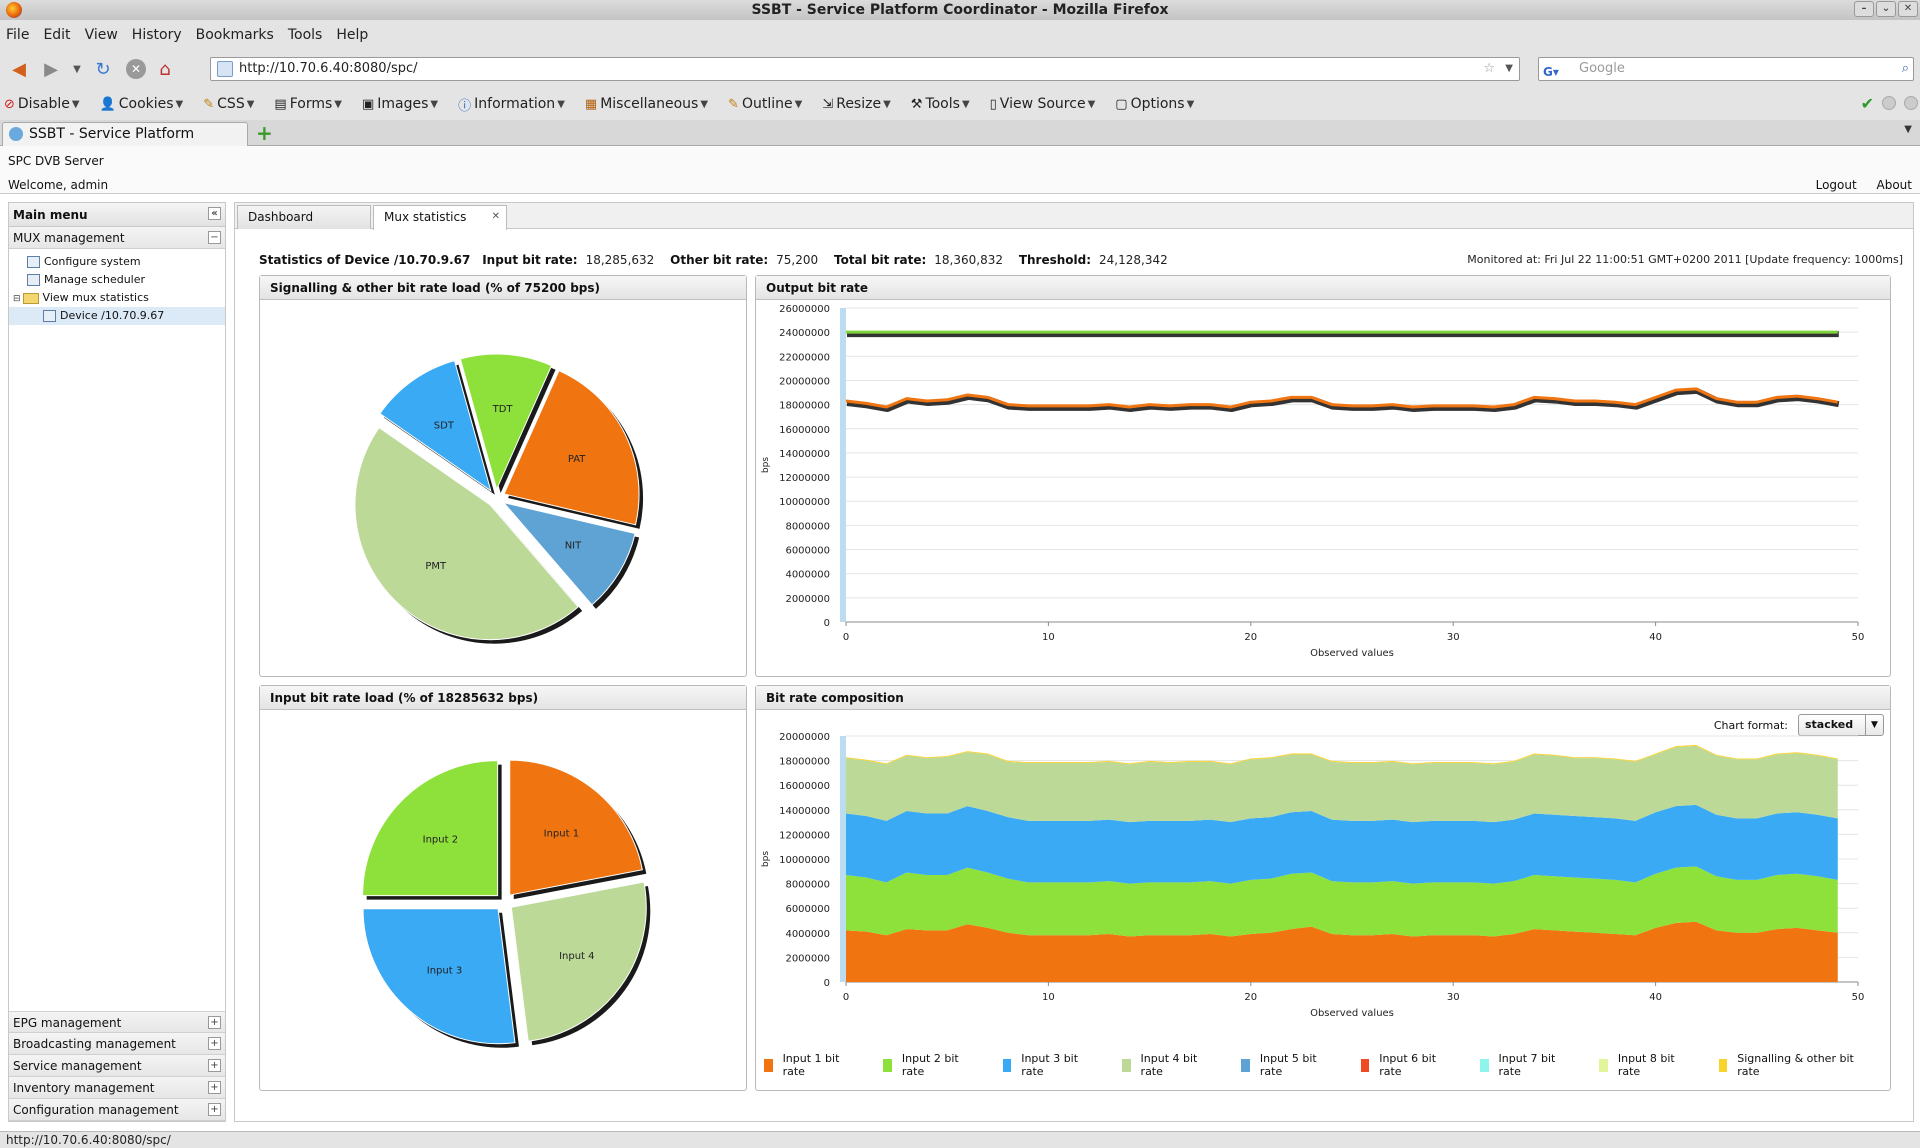  What do you see at coordinates (117, 1044) in the screenshot?
I see `section-broadcasting-management: Broadcasting management +` at bounding box center [117, 1044].